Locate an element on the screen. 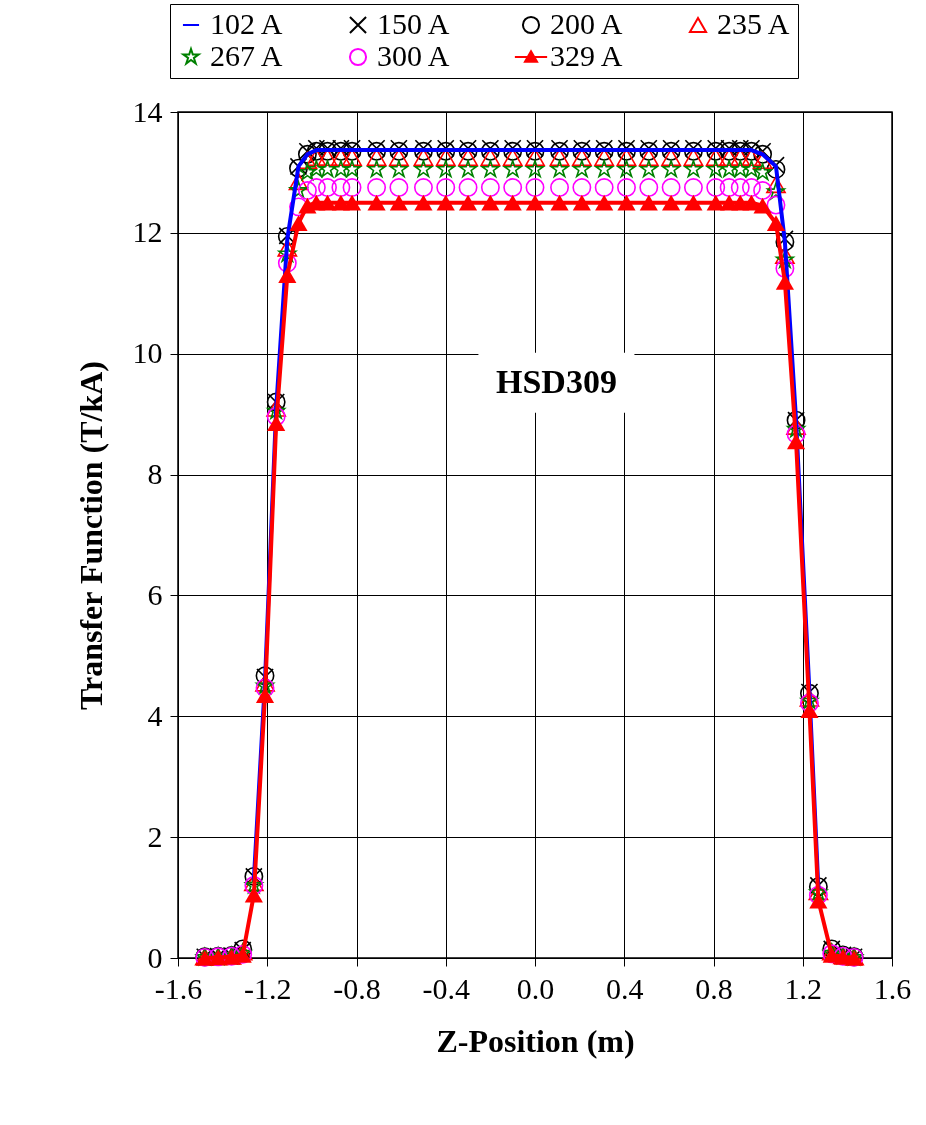  y-tick-label: 14 is located at coordinates (147, 111).